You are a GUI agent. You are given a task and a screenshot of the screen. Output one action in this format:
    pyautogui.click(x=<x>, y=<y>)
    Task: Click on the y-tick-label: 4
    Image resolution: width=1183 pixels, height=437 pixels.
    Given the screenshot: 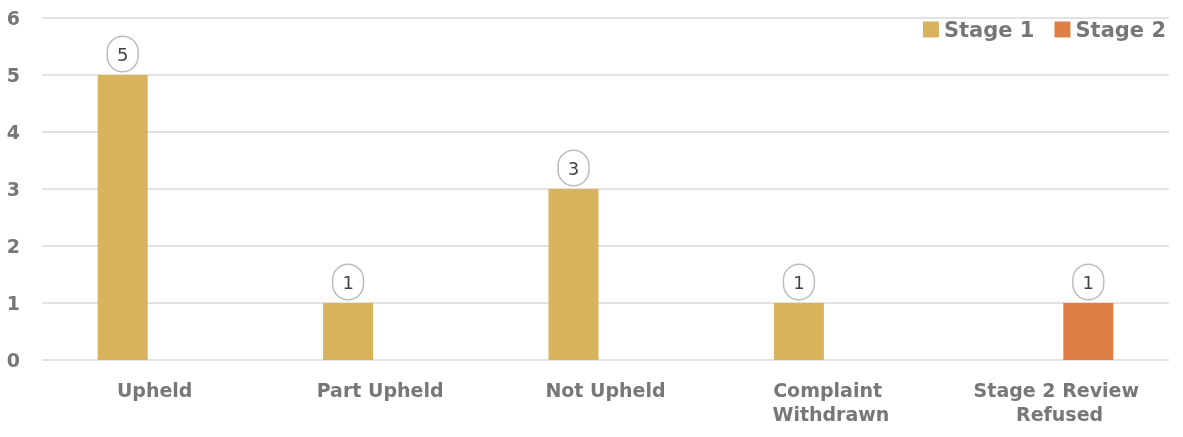 What is the action you would take?
    pyautogui.click(x=13, y=132)
    